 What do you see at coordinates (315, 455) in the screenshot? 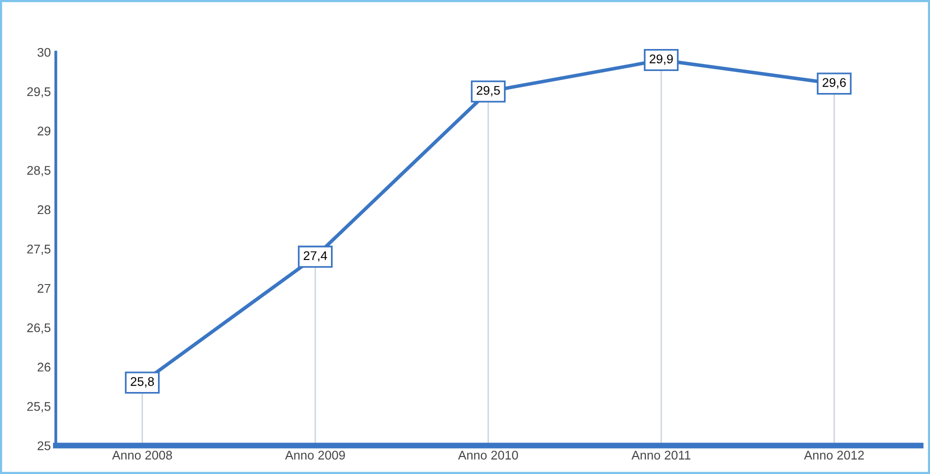
I see `x-tick-label: Anno 2009` at bounding box center [315, 455].